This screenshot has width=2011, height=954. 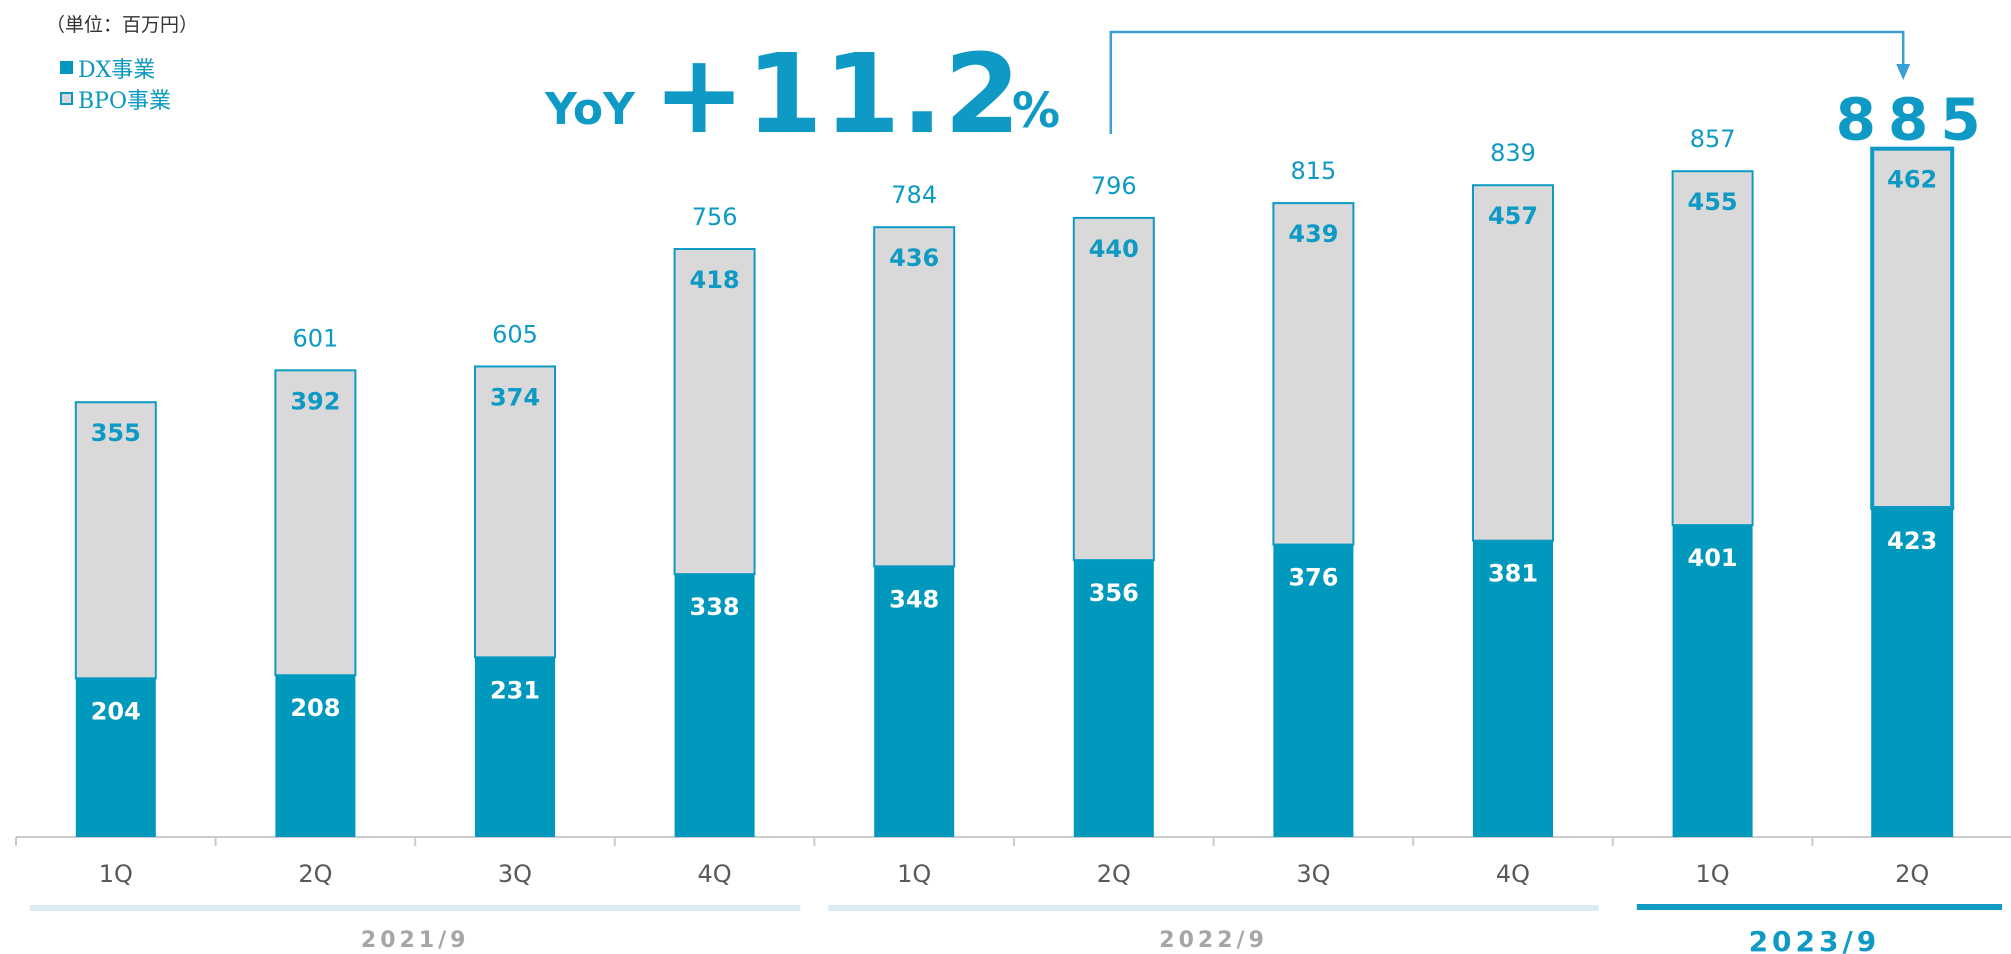 What do you see at coordinates (515, 334) in the screenshot?
I see `total-label: 605` at bounding box center [515, 334].